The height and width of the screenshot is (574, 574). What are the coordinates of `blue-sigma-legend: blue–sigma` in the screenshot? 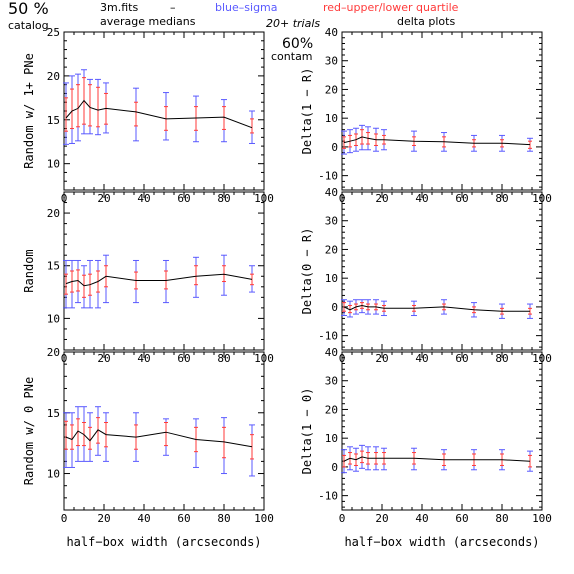 It's located at (246, 7).